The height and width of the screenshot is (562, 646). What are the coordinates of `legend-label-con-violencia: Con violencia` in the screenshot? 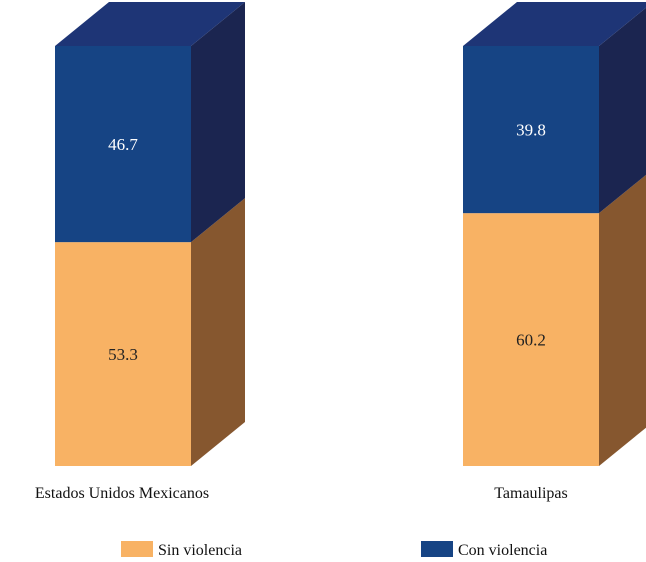 It's located at (502, 550).